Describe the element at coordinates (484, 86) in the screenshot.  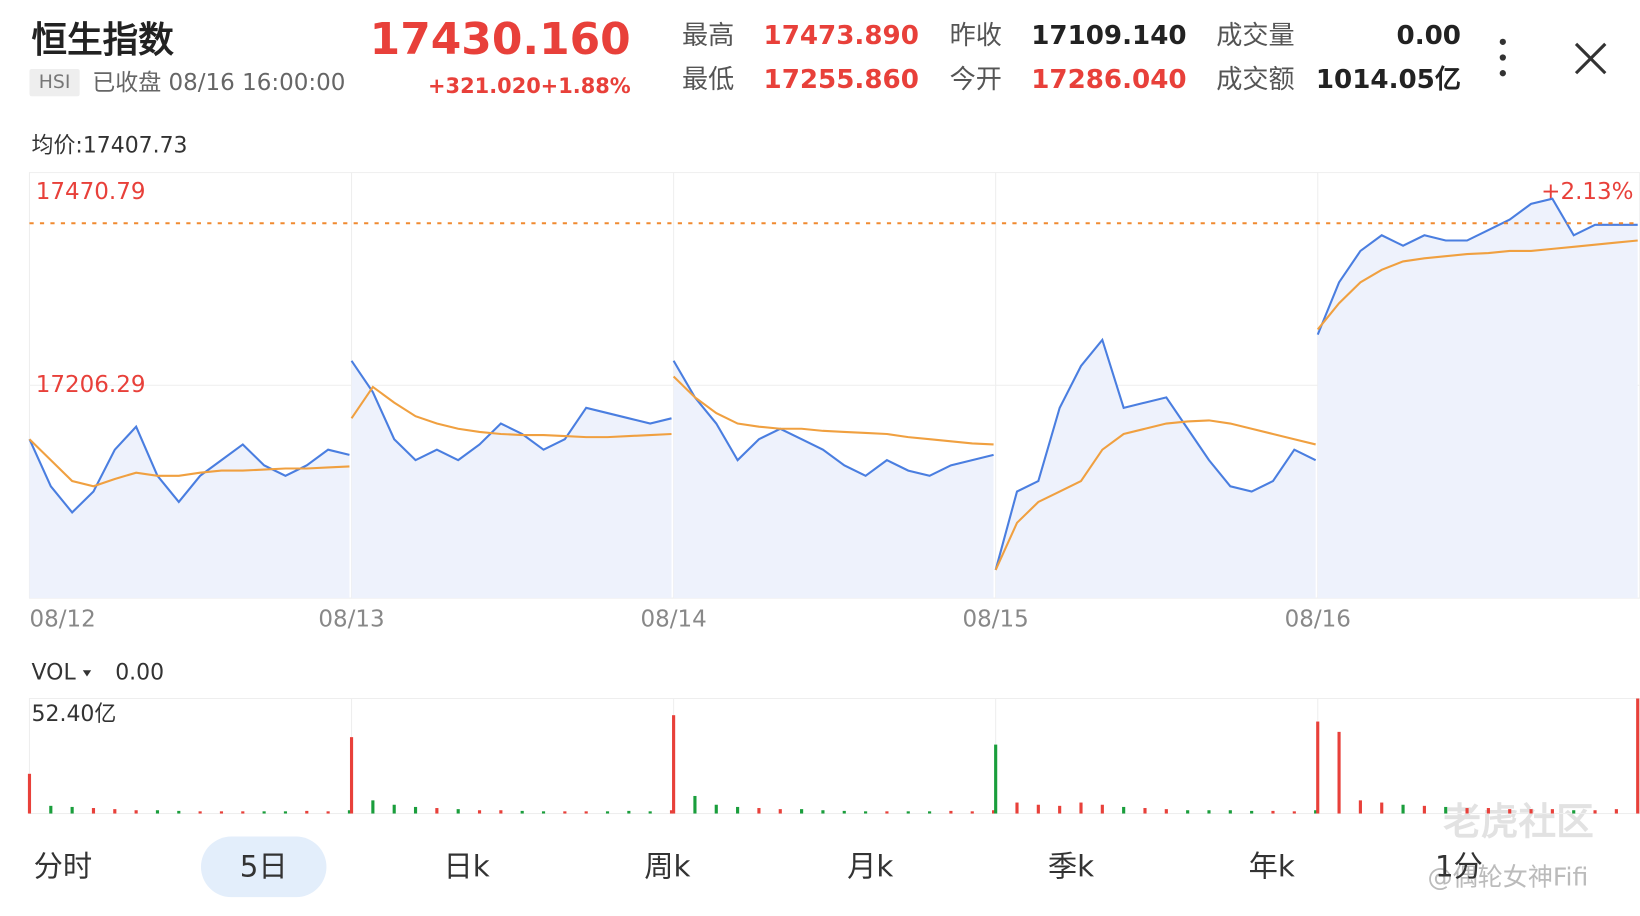
I see `change: +321.020` at that location.